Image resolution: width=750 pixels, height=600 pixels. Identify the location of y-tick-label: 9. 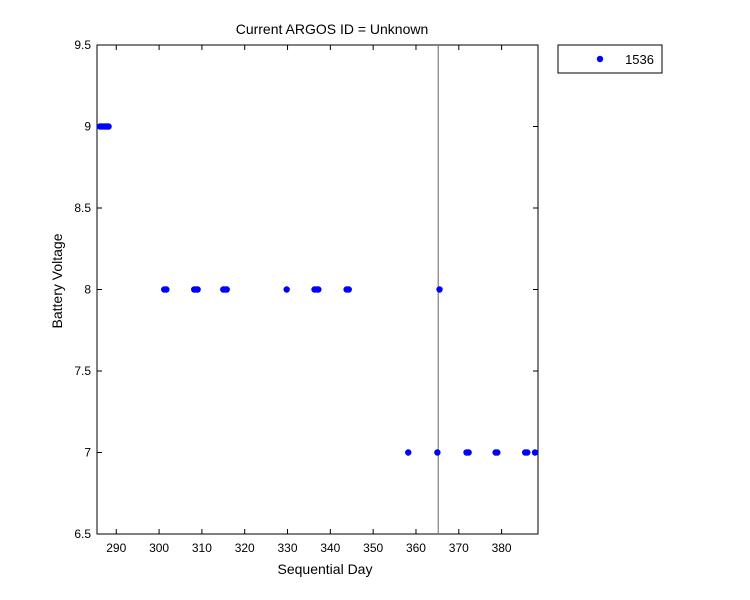
(87, 127).